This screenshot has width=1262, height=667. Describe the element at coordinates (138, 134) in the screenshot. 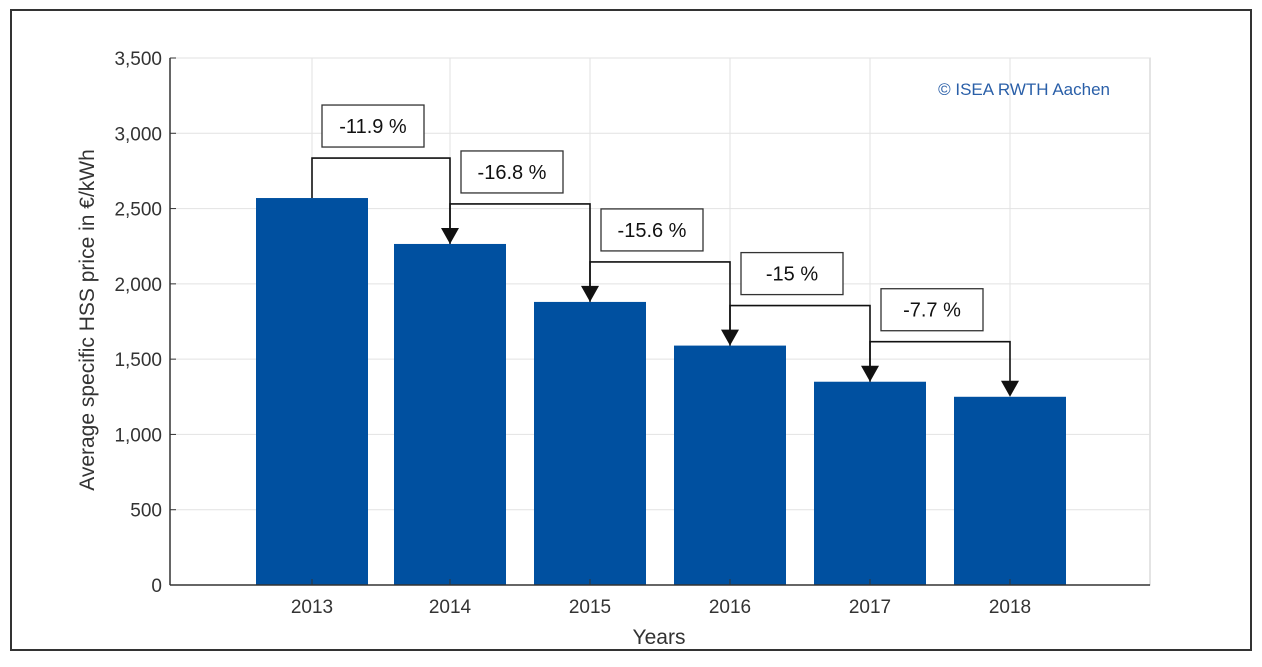

I see `y-tick-label: 3,000` at that location.